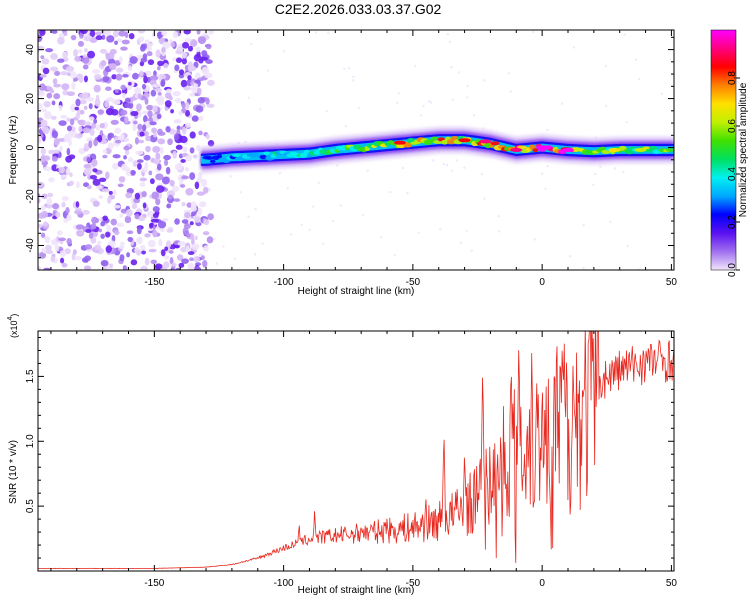 The width and height of the screenshot is (750, 605). I want to click on snr-xtick-label: -100, so click(284, 583).